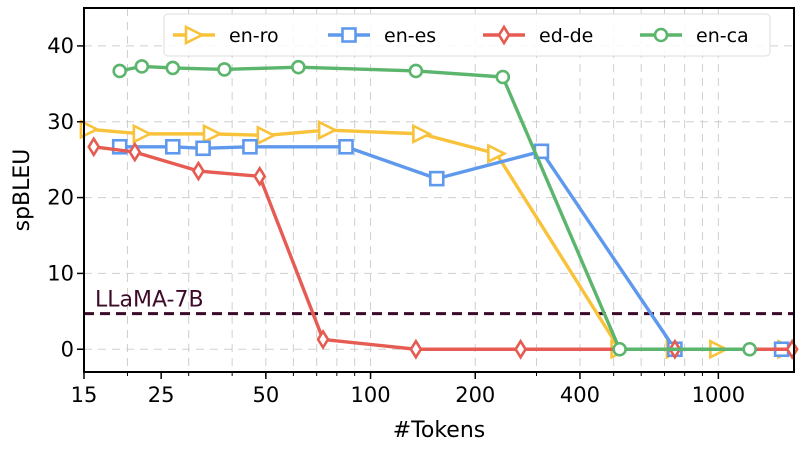  What do you see at coordinates (371, 395) in the screenshot?
I see `x-tick-label: 100` at bounding box center [371, 395].